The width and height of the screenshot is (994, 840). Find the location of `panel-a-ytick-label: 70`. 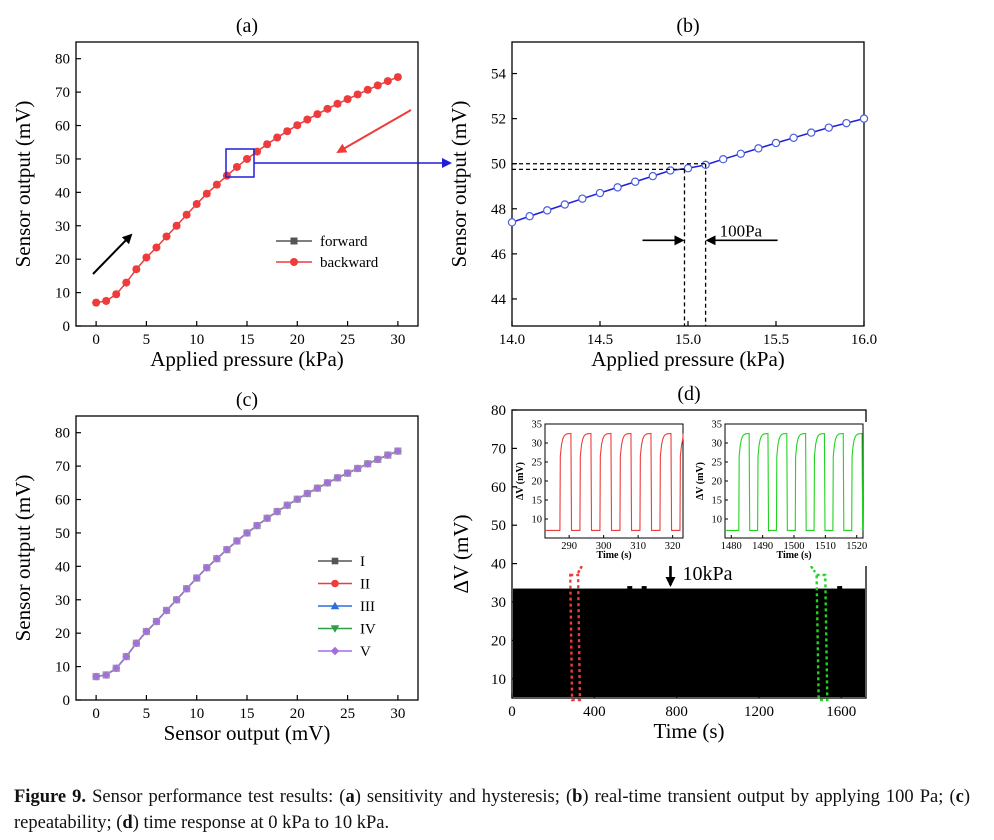

panel-a-ytick-label: 70 is located at coordinates (62, 93).